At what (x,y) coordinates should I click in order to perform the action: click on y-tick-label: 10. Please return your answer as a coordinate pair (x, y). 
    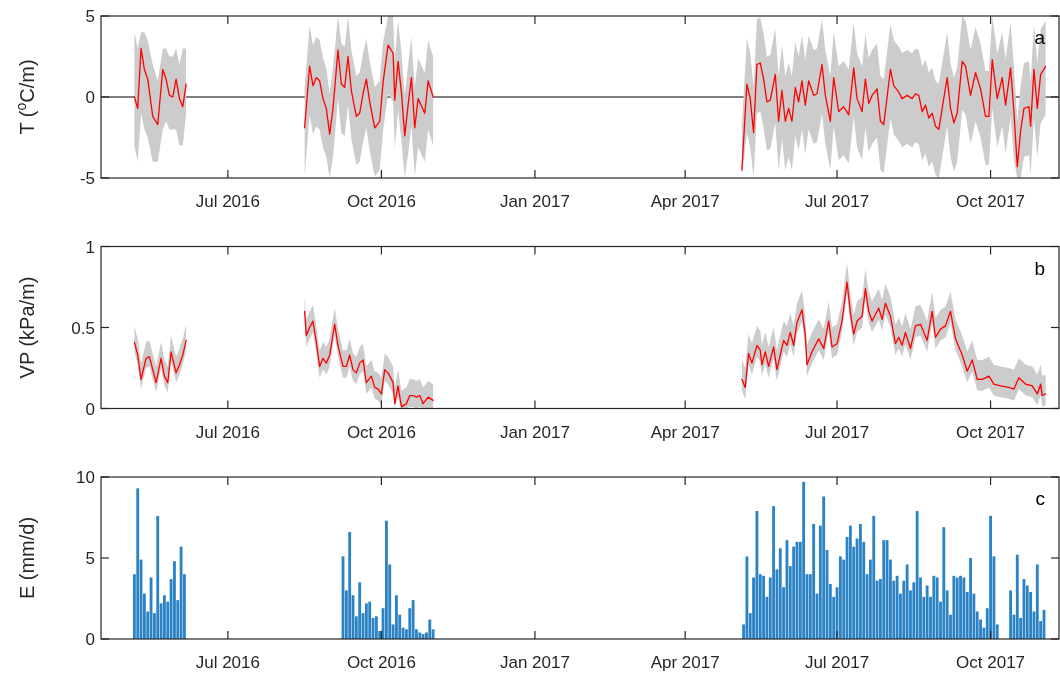
    Looking at the image, I should click on (85, 477).